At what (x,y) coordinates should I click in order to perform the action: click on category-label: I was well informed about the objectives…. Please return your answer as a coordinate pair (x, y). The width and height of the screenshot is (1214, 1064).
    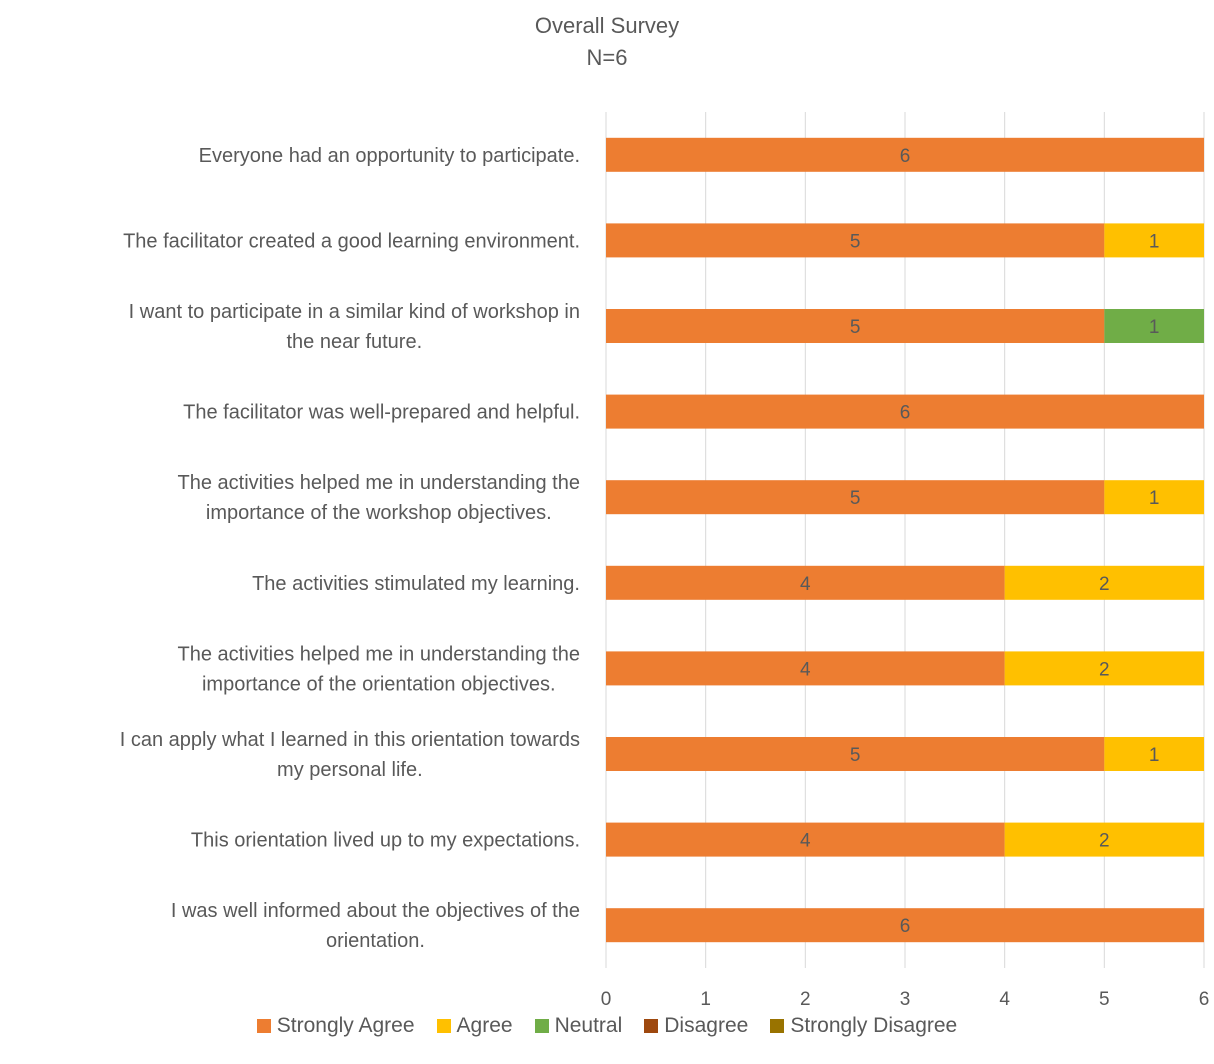
    Looking at the image, I should click on (375, 926).